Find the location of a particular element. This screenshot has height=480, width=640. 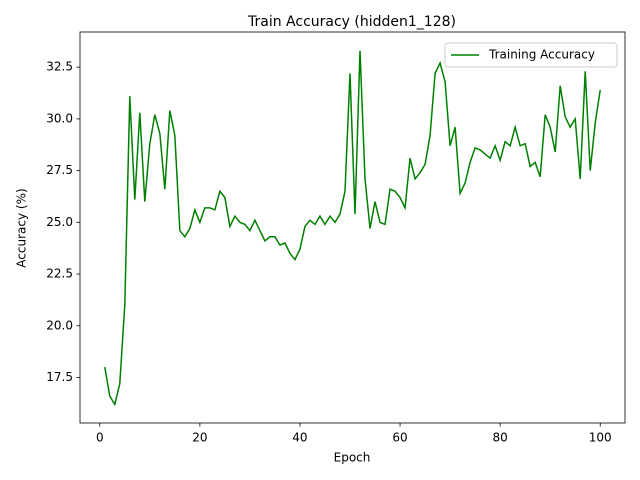

y-tick-label: 22.5 is located at coordinates (59, 274).